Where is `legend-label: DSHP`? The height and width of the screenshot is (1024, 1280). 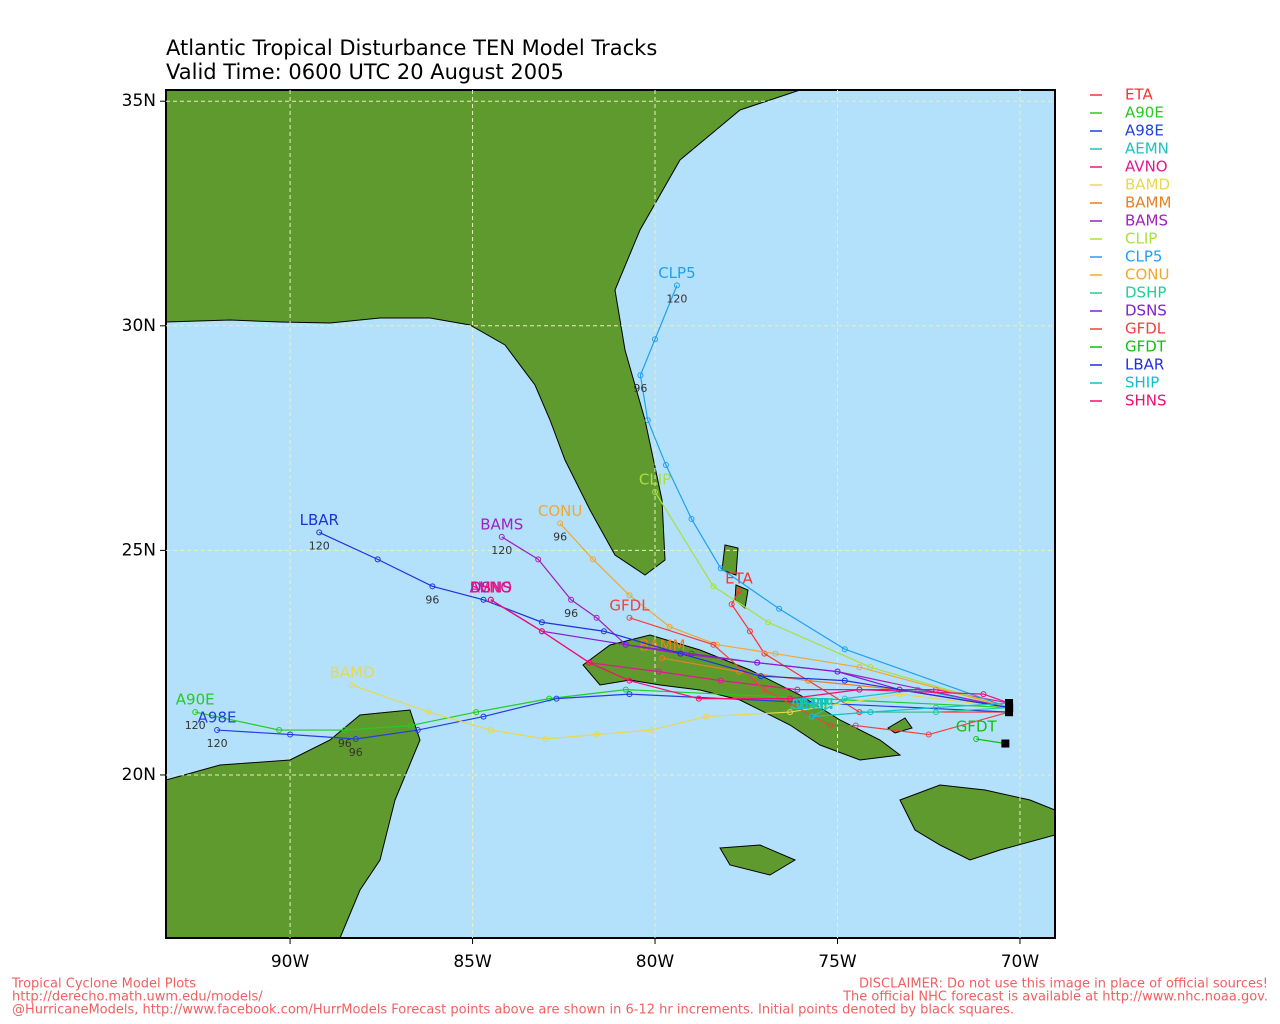 legend-label: DSHP is located at coordinates (1145, 293).